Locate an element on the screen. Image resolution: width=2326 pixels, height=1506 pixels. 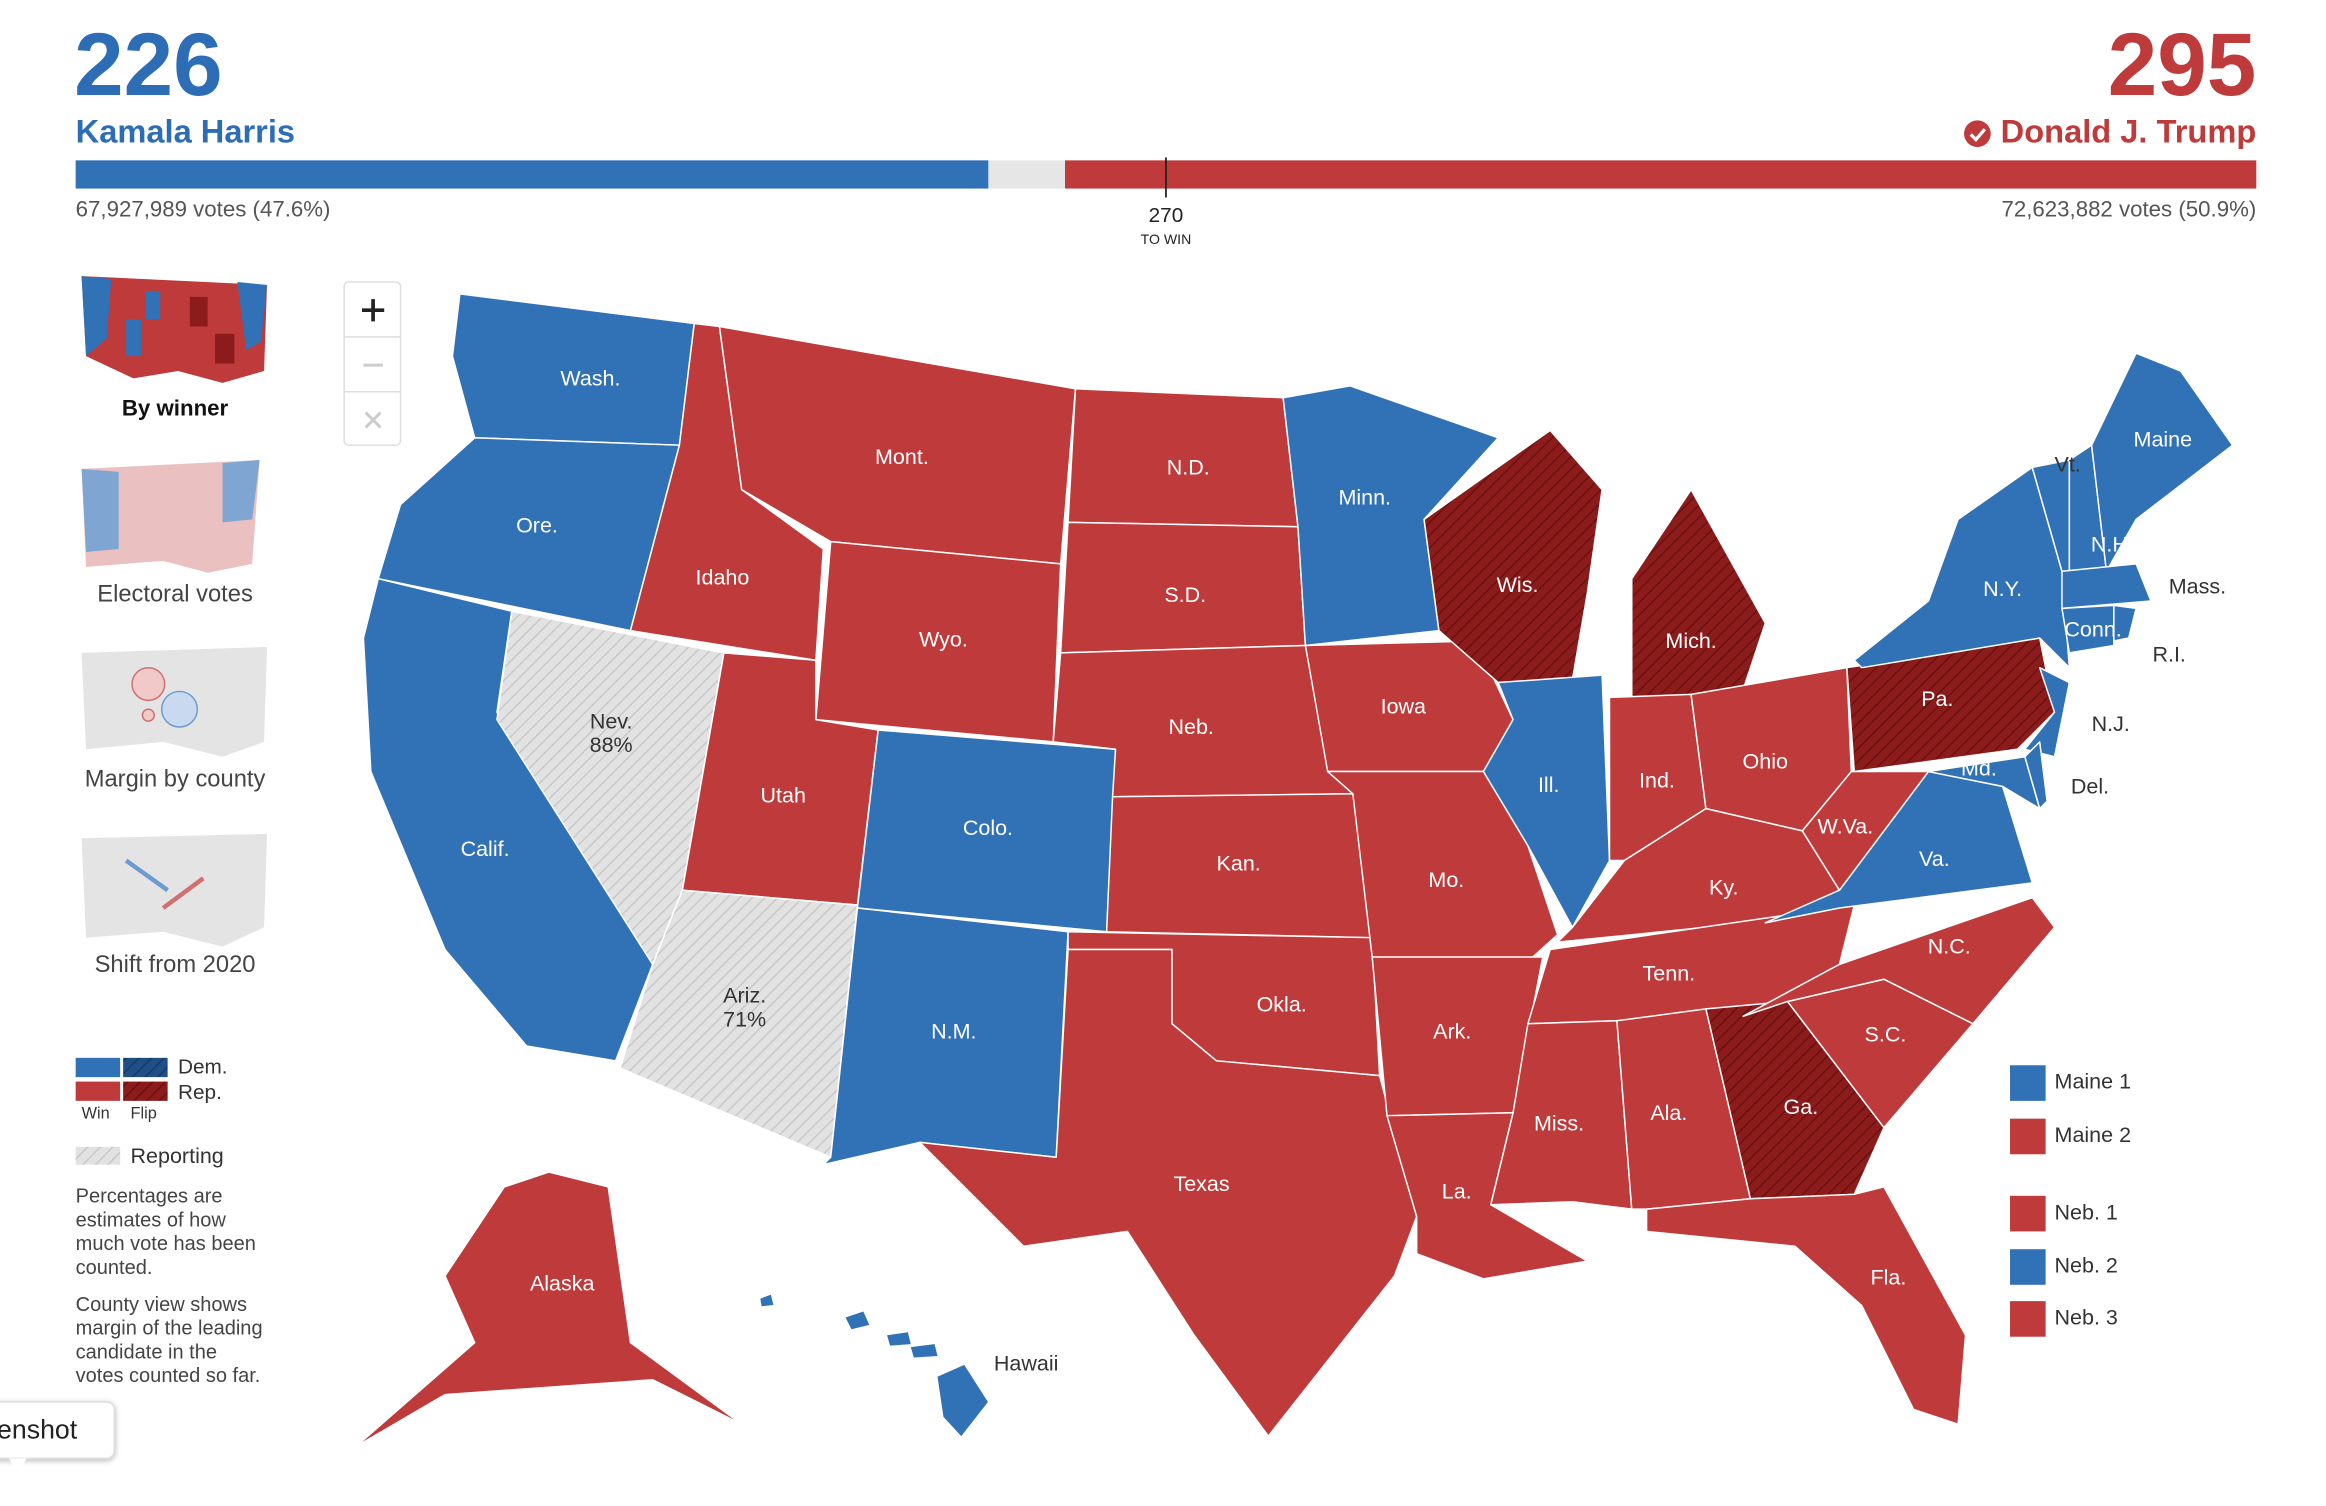
state-label: Alaska is located at coordinates (562, 1283).